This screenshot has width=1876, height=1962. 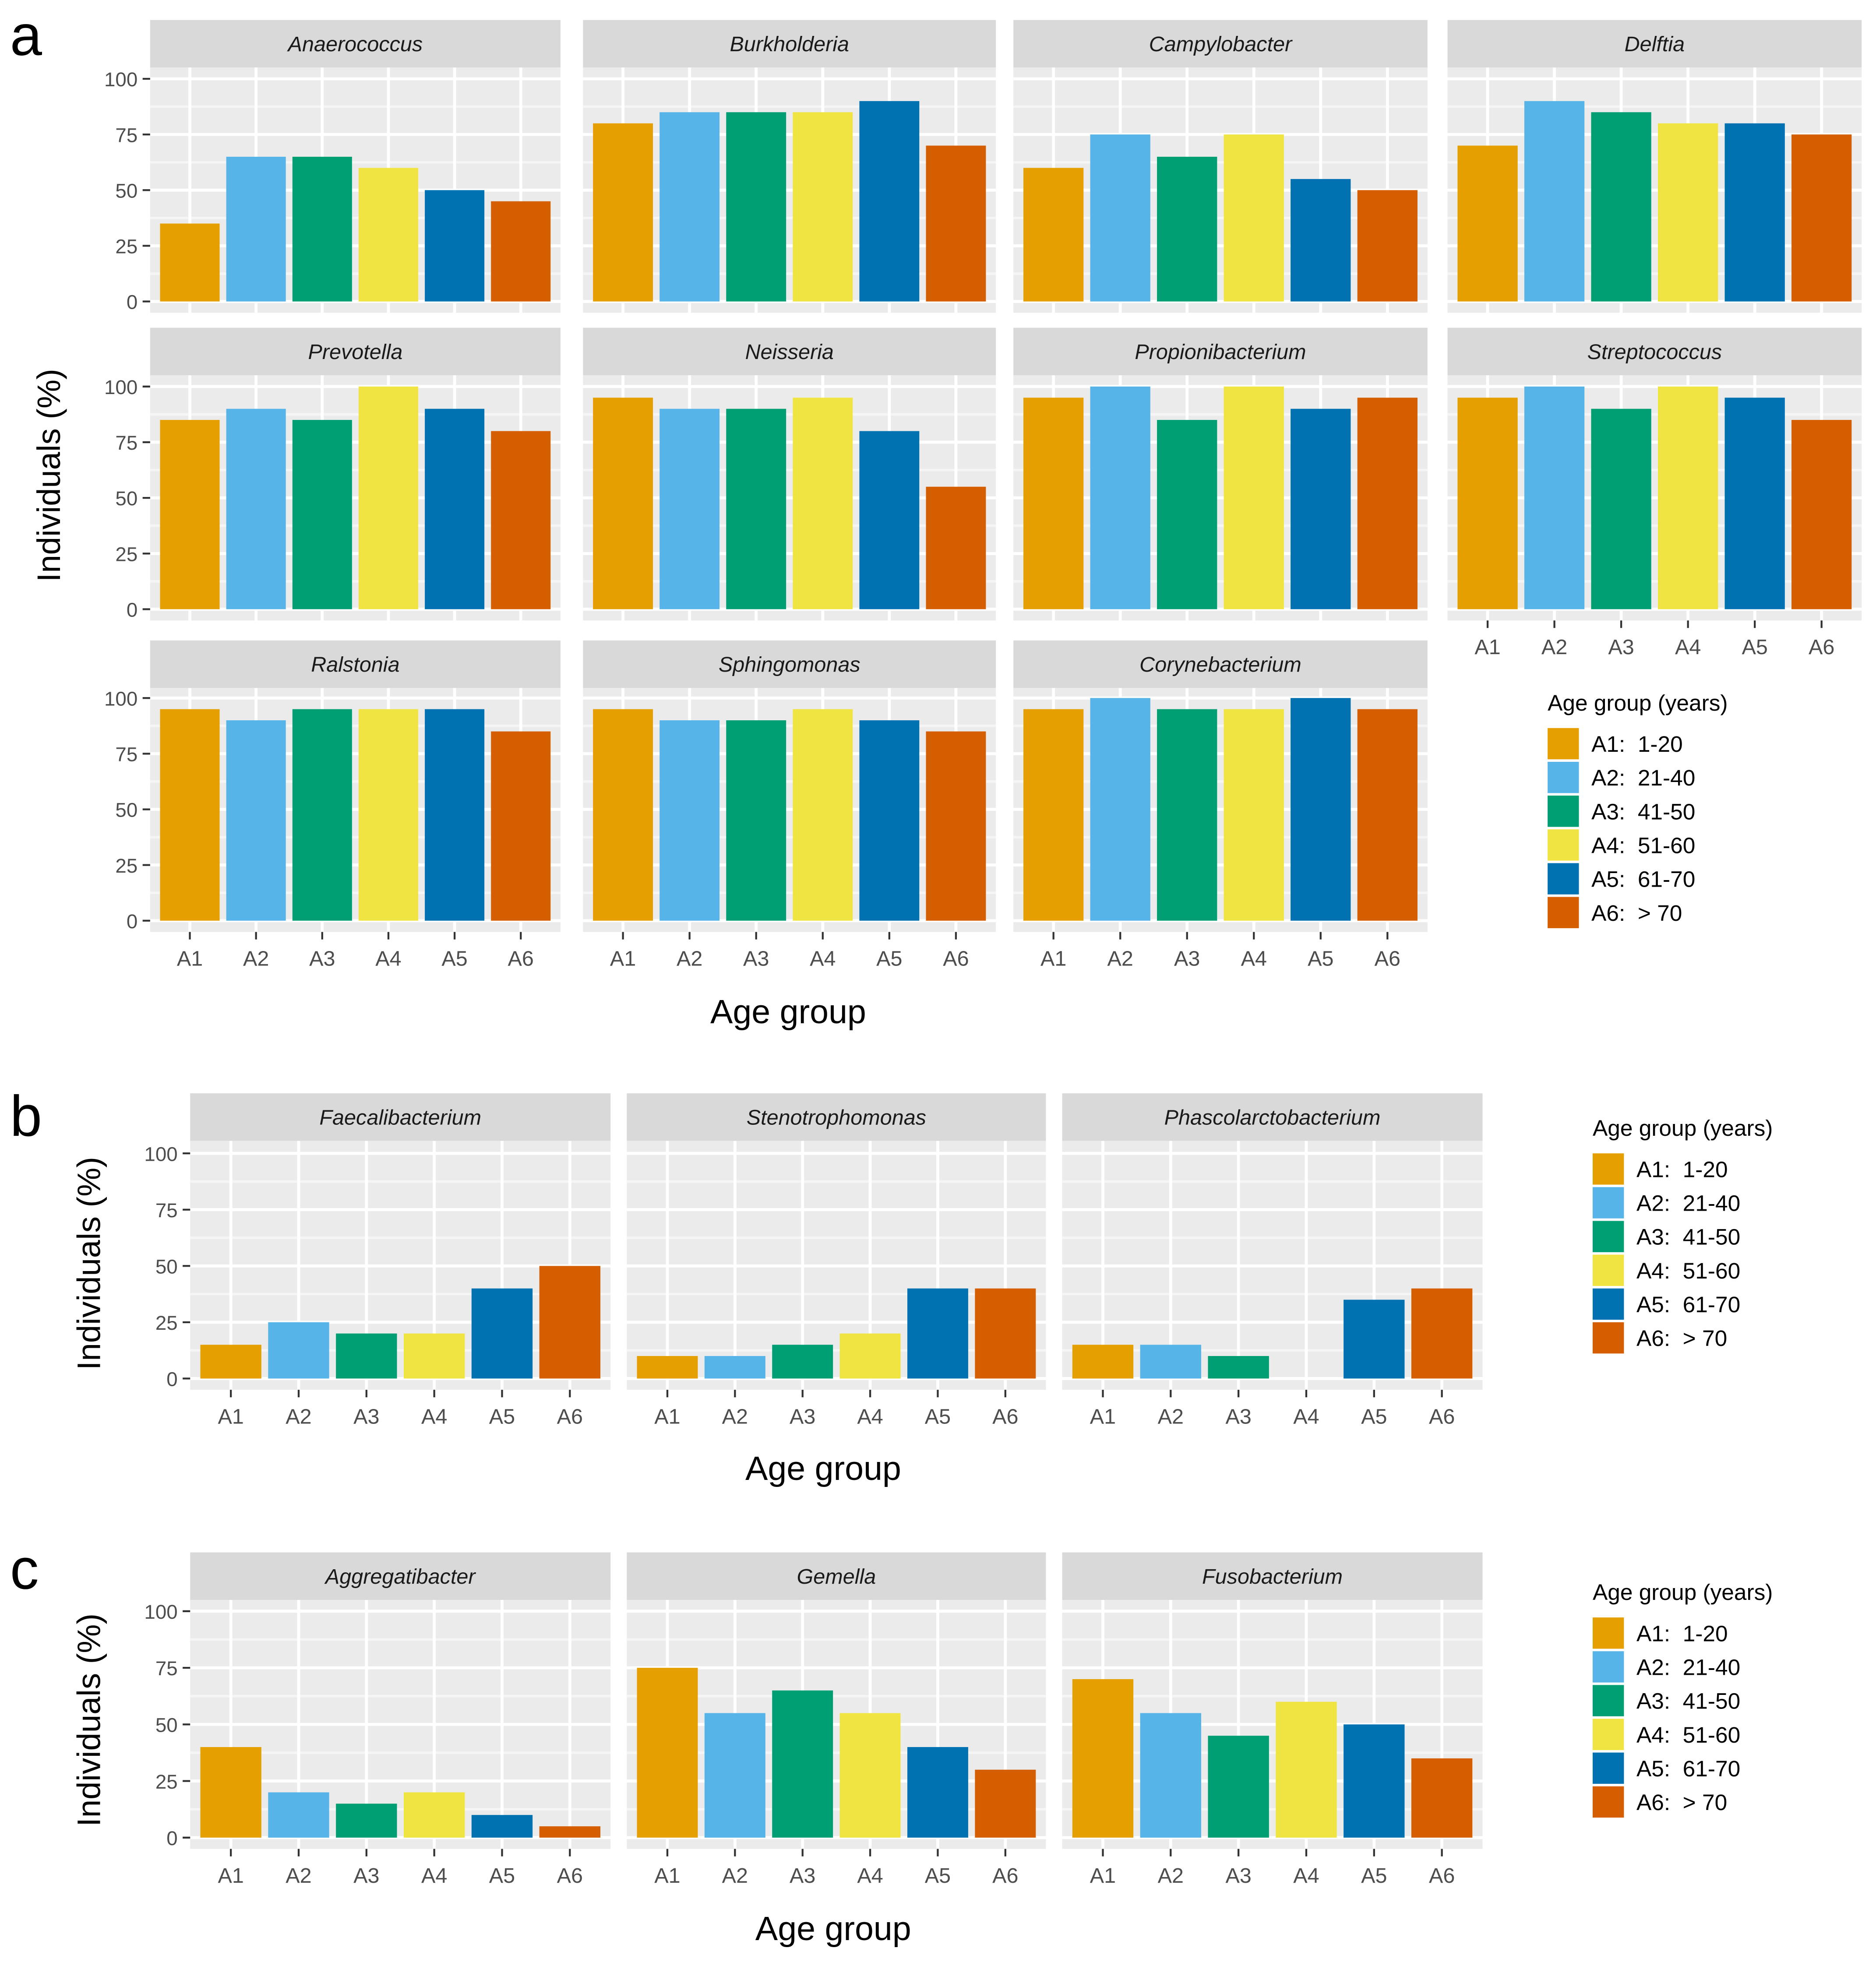 What do you see at coordinates (521, 520) in the screenshot?
I see `bar-prevotella-a6` at bounding box center [521, 520].